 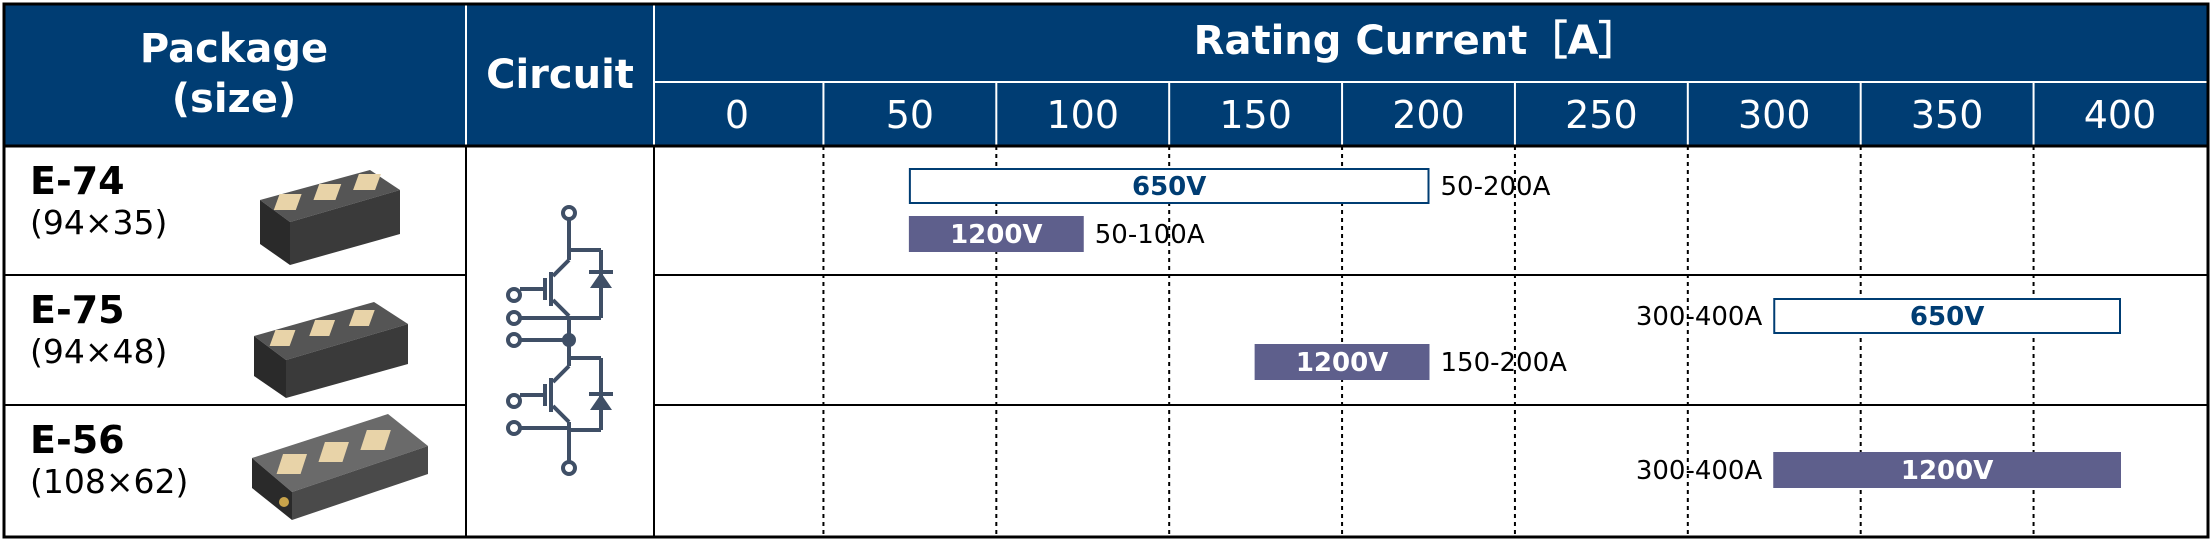 I want to click on bar-range-label: 150-200A, so click(x=1504, y=363).